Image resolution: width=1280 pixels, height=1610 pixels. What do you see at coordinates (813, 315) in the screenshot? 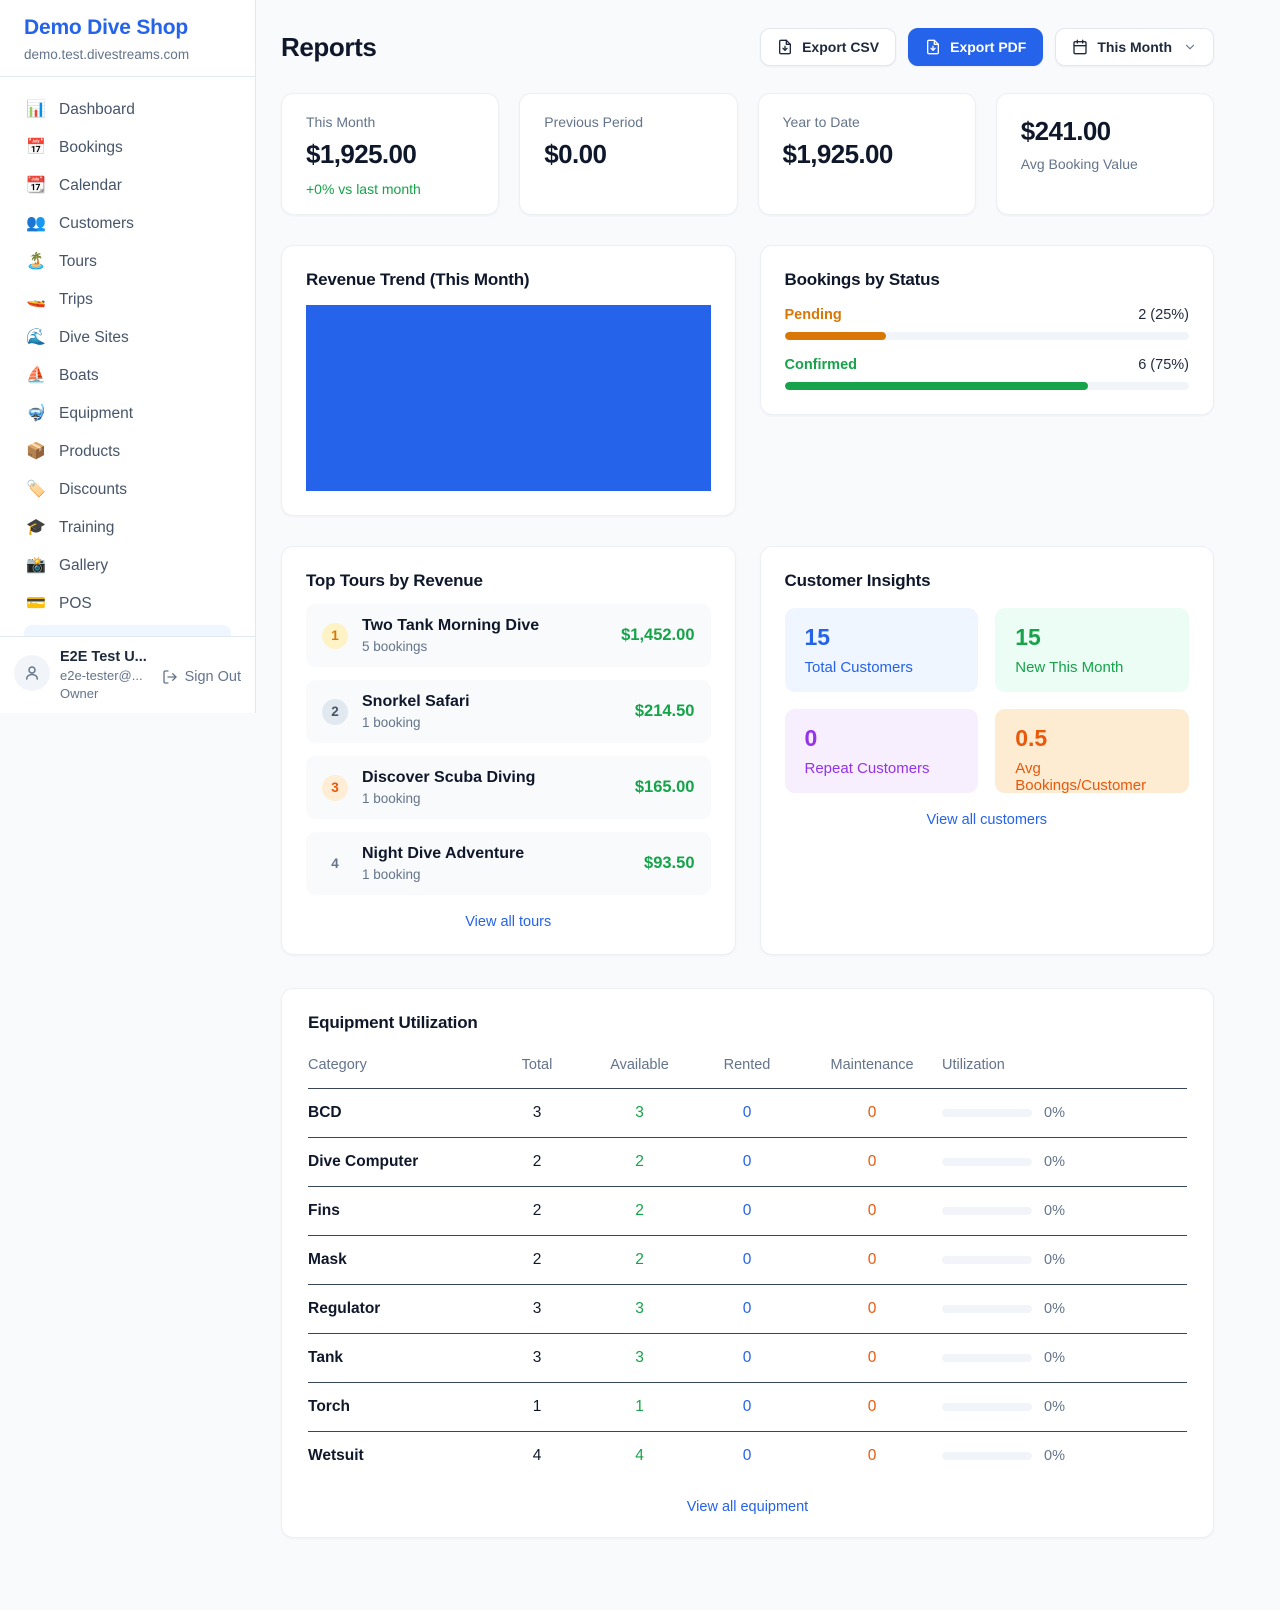
I see `status-label-pending: Pending` at bounding box center [813, 315].